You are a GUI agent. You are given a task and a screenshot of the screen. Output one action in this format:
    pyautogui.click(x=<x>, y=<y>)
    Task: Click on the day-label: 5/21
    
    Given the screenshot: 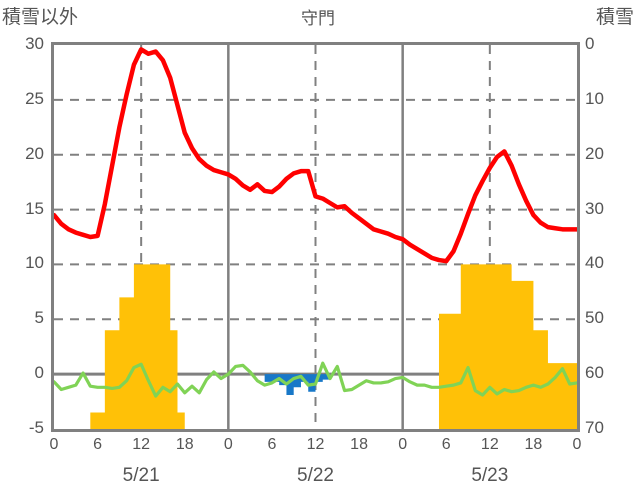 What is the action you would take?
    pyautogui.click(x=141, y=475)
    